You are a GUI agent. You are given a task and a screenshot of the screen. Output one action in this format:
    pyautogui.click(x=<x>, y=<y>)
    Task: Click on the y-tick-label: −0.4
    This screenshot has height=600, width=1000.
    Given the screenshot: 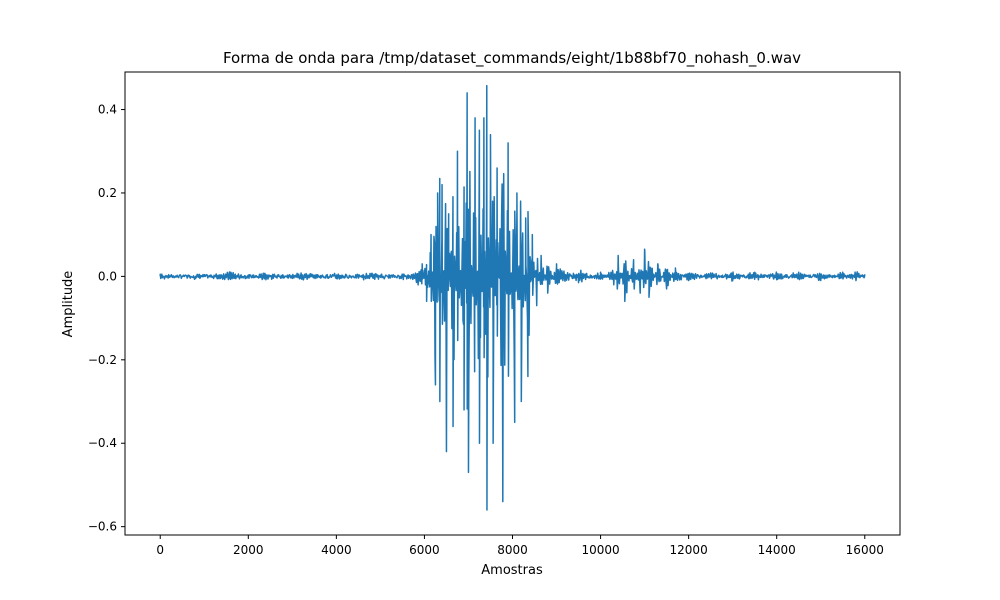 What is the action you would take?
    pyautogui.click(x=102, y=443)
    